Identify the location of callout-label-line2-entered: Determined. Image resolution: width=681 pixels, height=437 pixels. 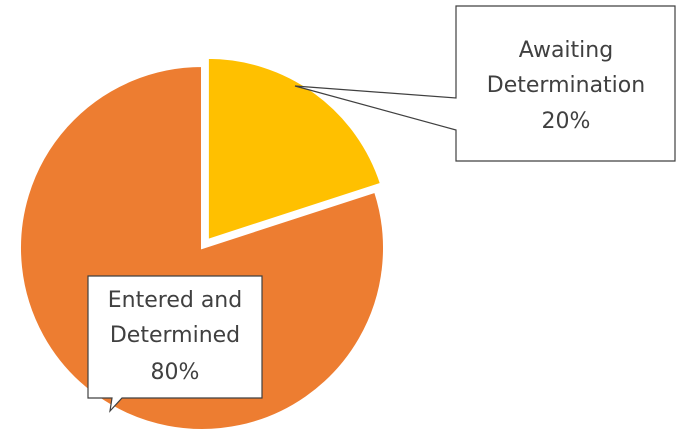
(175, 335).